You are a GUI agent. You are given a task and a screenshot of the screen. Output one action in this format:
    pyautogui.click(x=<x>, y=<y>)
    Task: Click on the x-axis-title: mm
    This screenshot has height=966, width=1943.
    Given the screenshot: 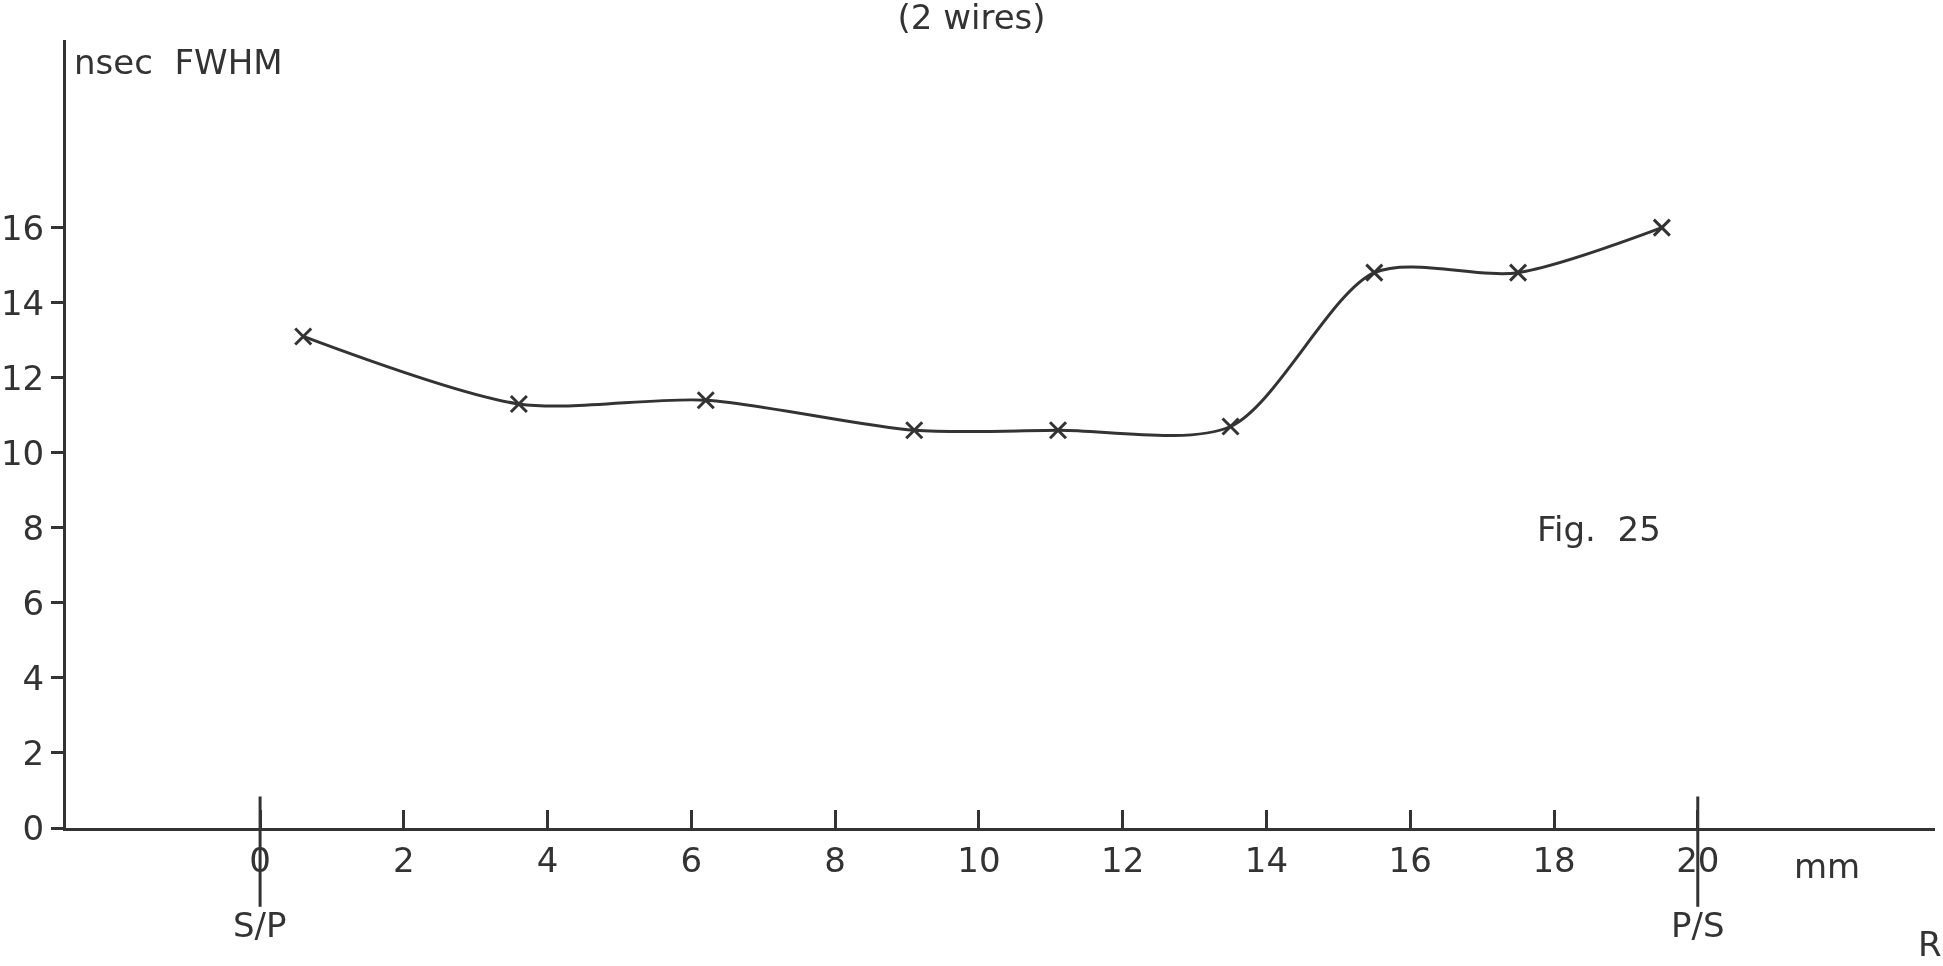 What is the action you would take?
    pyautogui.click(x=1827, y=866)
    